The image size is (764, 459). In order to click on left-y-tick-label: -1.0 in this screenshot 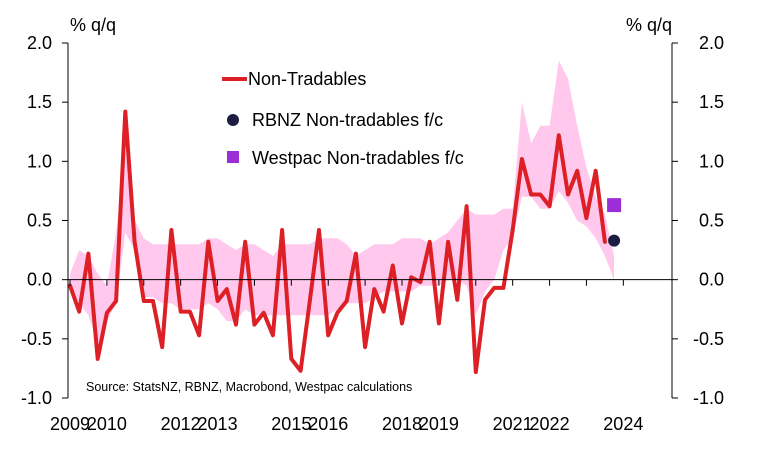, I will do `click(36, 398)`.